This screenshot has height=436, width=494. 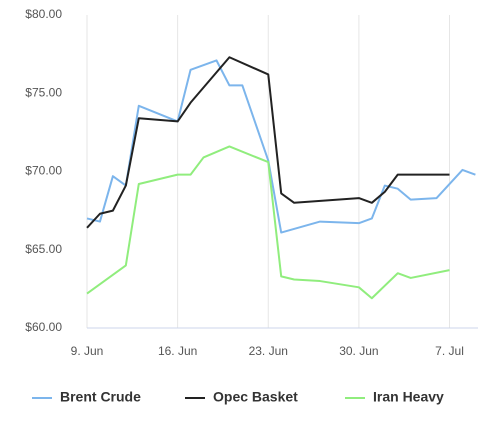 What do you see at coordinates (43, 92) in the screenshot?
I see `y-tick-label: $75.00` at bounding box center [43, 92].